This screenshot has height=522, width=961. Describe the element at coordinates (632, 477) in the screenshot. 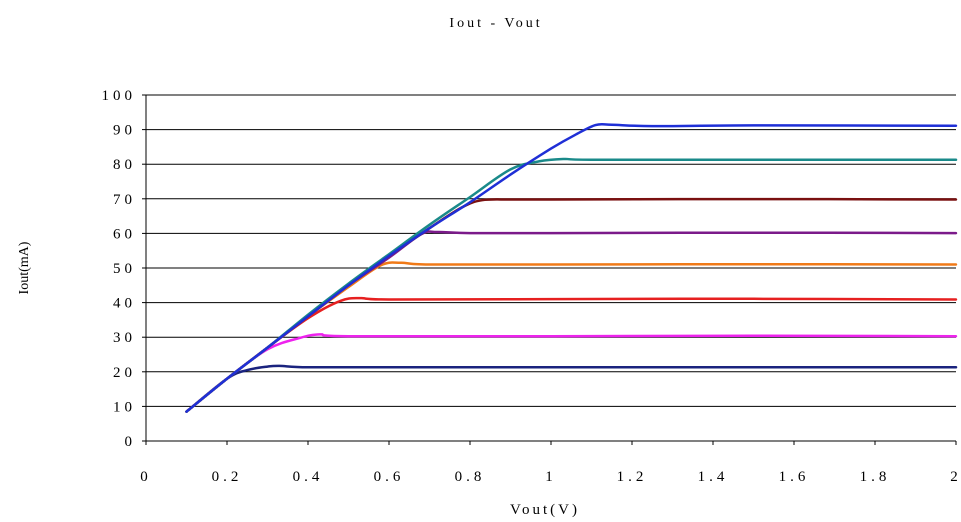

I see `x-tick-label-6: 1.2` at that location.